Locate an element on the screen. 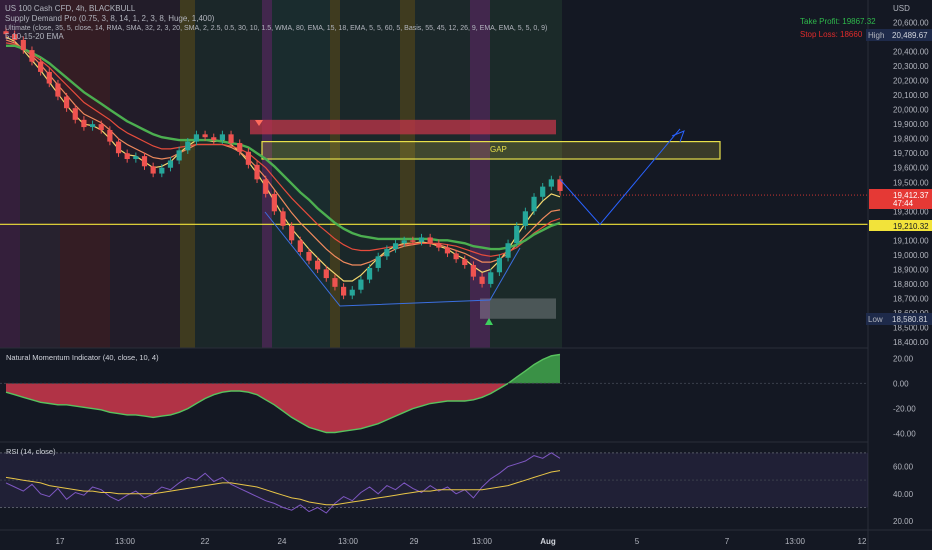 The image size is (932, 550). momentum-tick-label: 20.00 is located at coordinates (903, 358).